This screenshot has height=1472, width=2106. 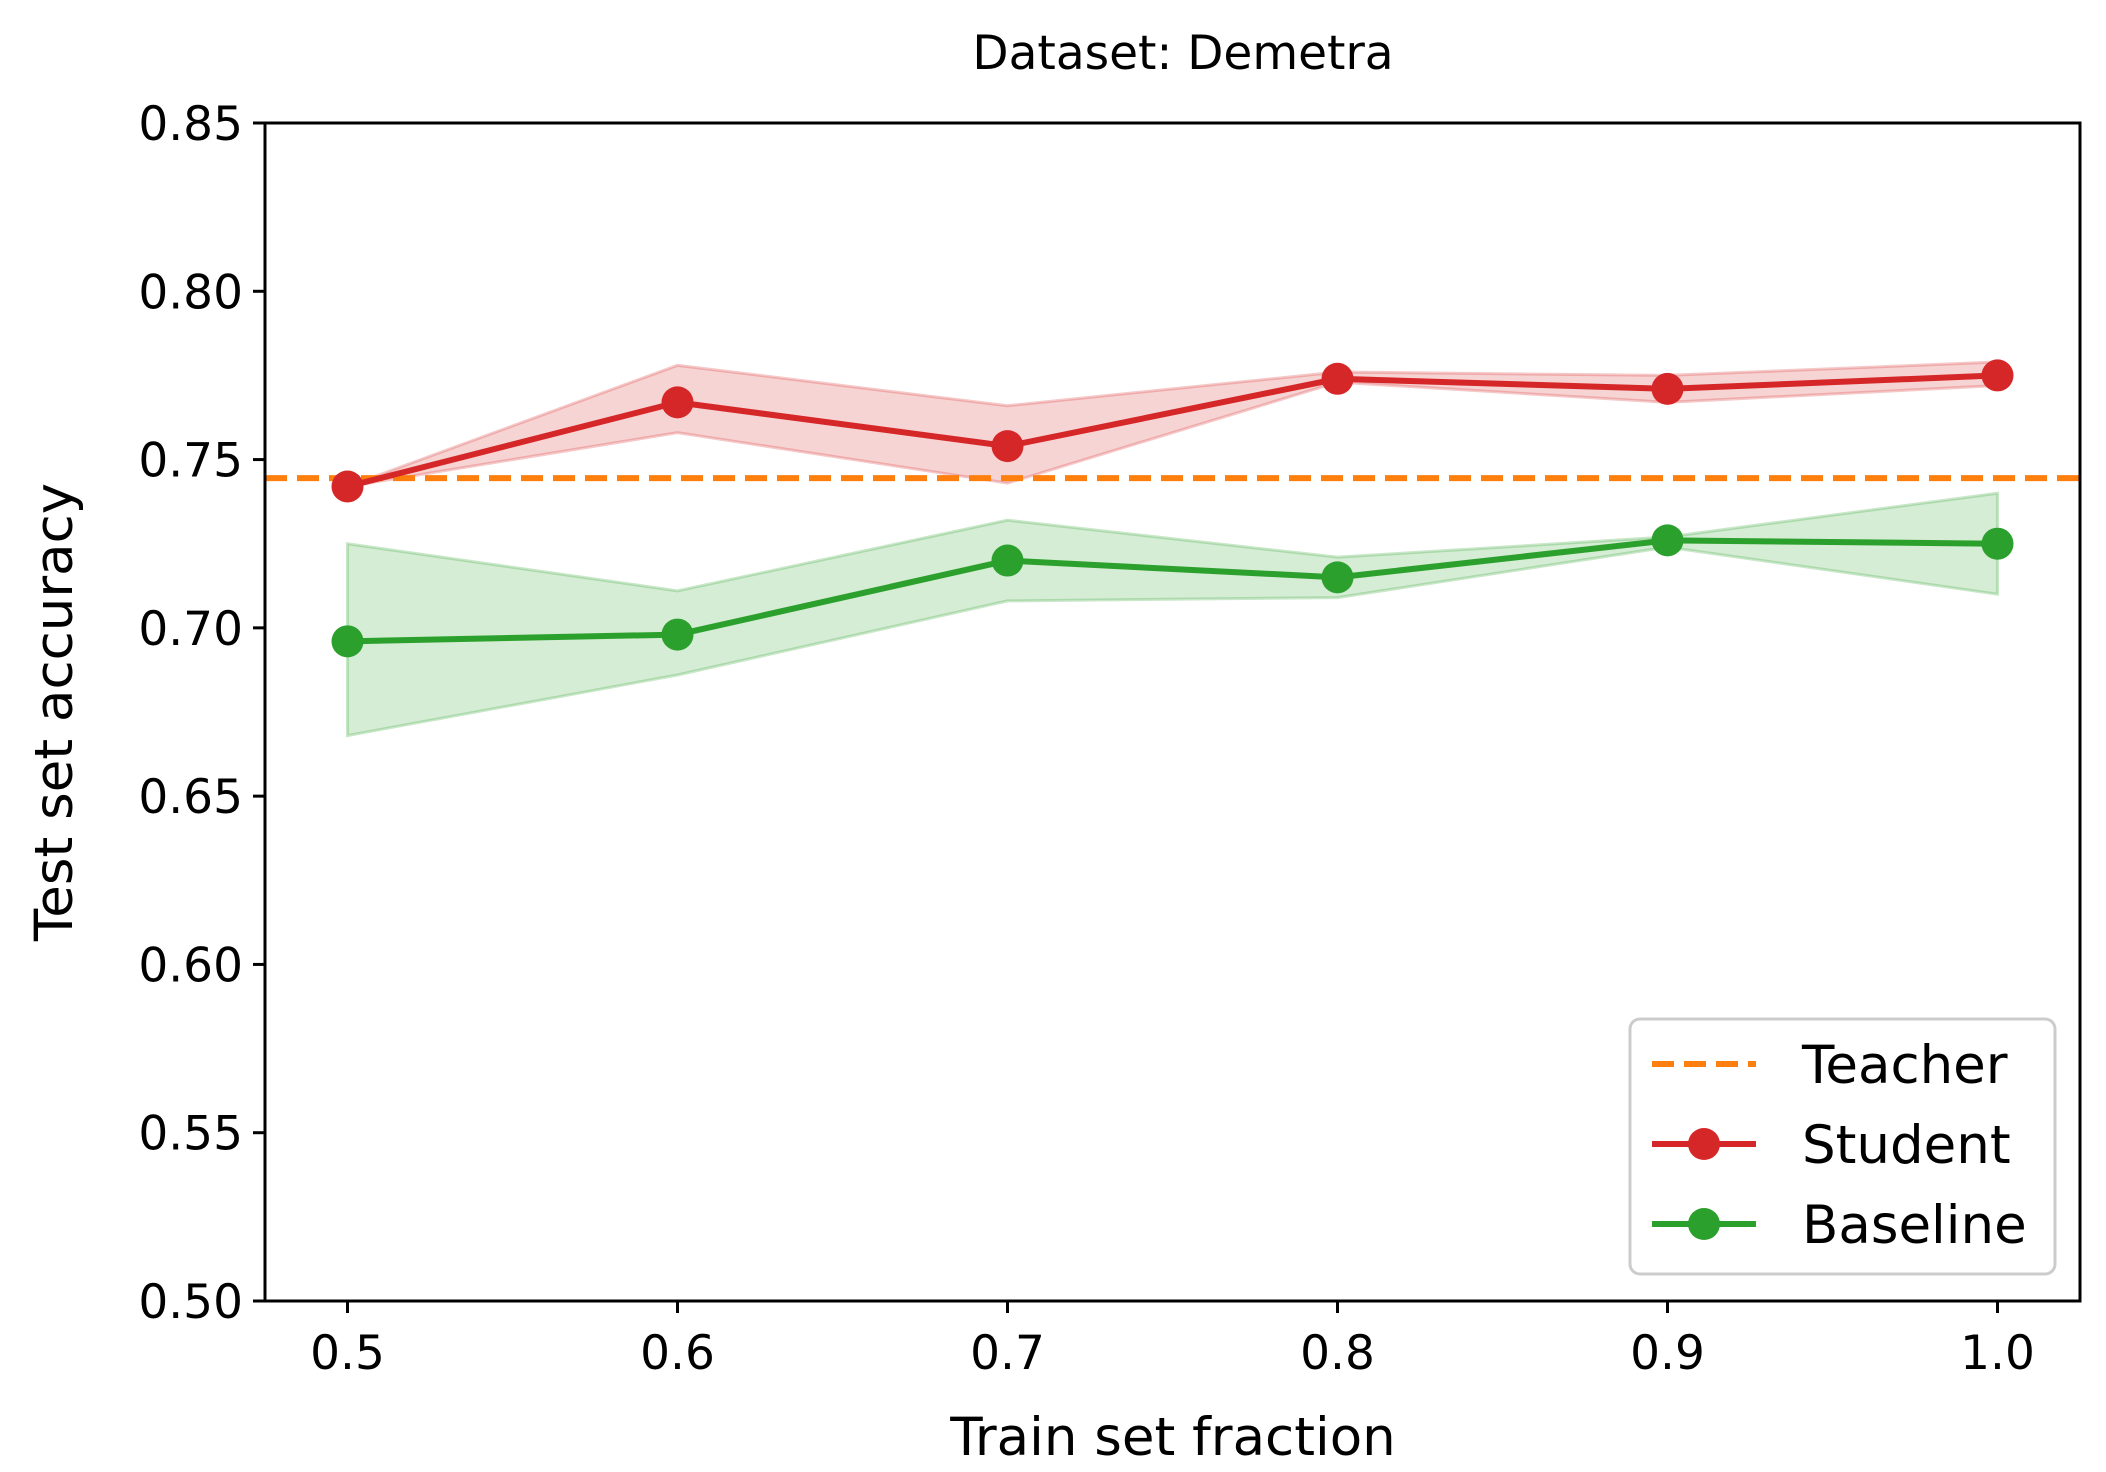 What do you see at coordinates (1667, 540) in the screenshot?
I see `baseline-point-0.9` at bounding box center [1667, 540].